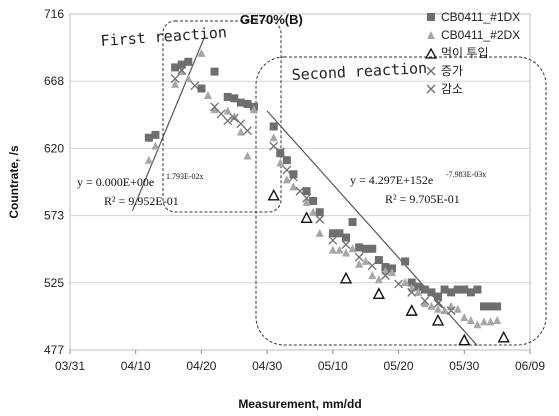  I want to click on legend-marker-2dx, so click(431, 35).